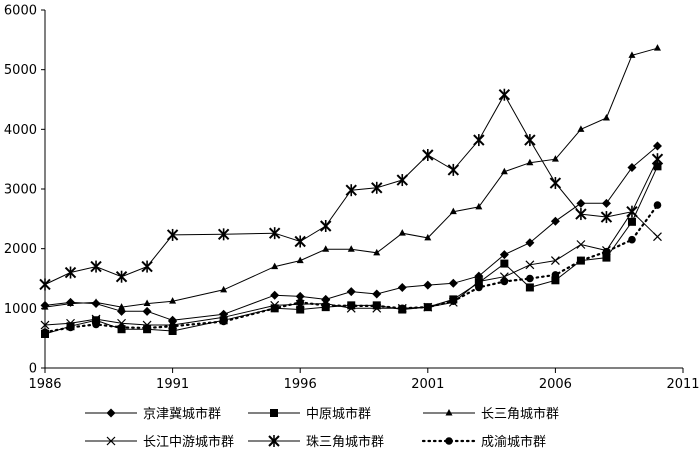  Describe the element at coordinates (513, 442) in the screenshot. I see `legend-label: 成渝城市群` at that location.